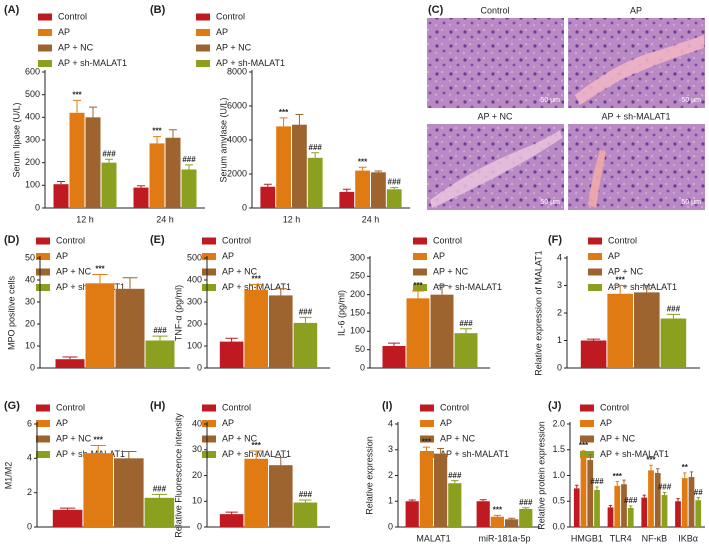 Image resolution: width=709 pixels, height=550 pixels. Describe the element at coordinates (558, 501) in the screenshot. I see `y-tick-label: 0.5` at that location.